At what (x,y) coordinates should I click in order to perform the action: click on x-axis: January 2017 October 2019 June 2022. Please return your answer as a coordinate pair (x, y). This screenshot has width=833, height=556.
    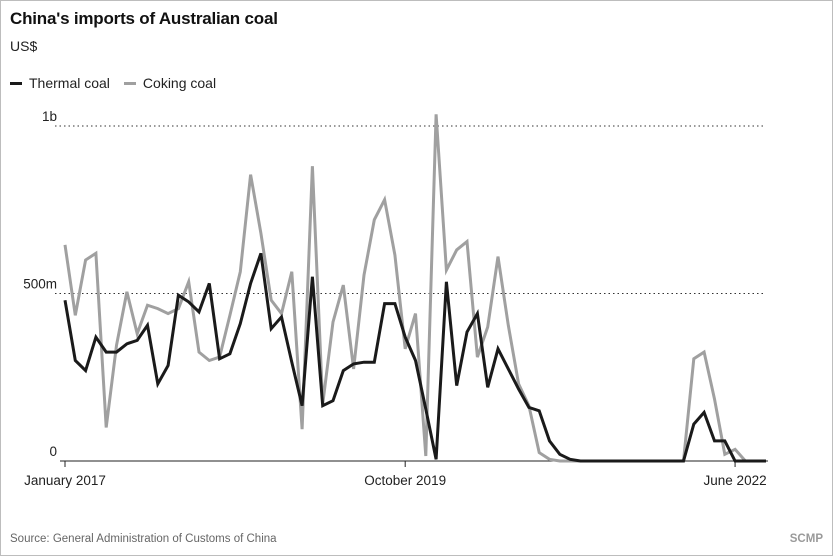
    Looking at the image, I should click on (396, 474).